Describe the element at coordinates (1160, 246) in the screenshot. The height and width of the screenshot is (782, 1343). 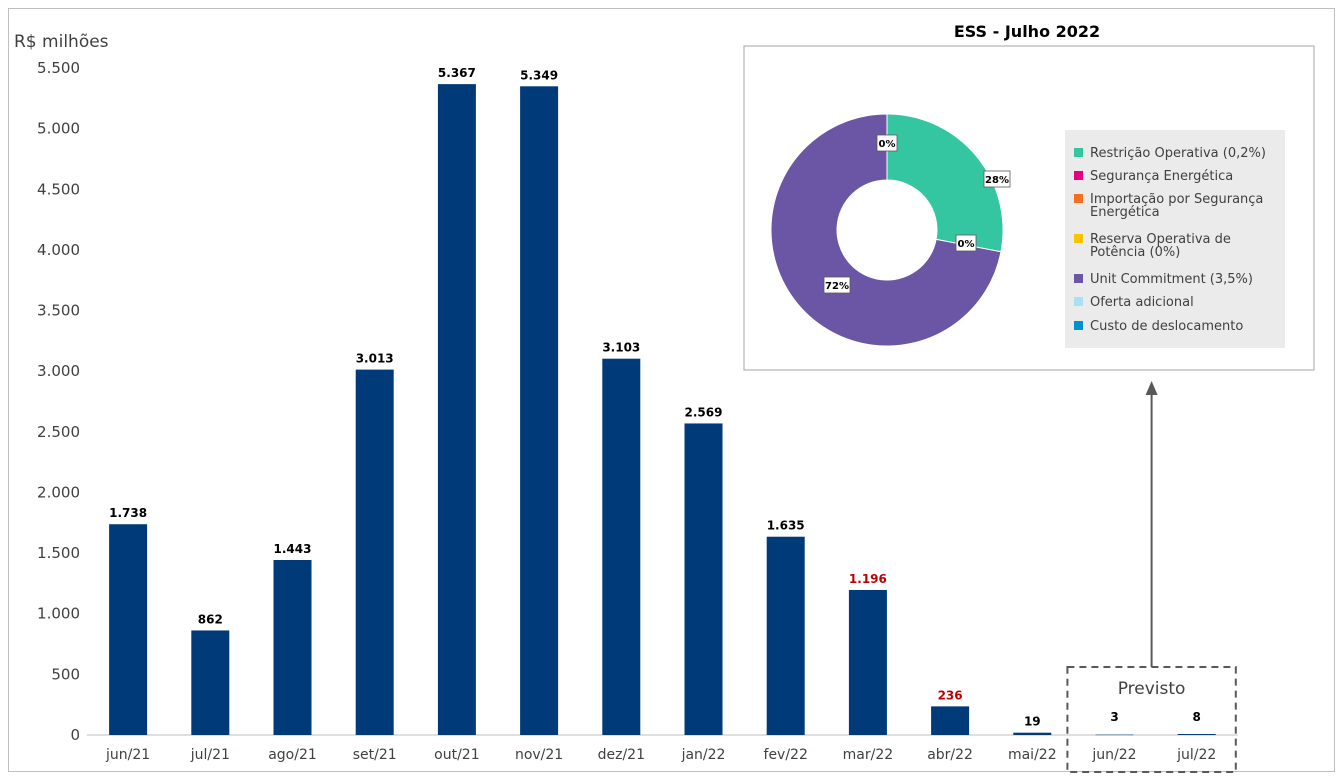
I see `legend-label: Reserva Operativa de Potência (0%)` at that location.